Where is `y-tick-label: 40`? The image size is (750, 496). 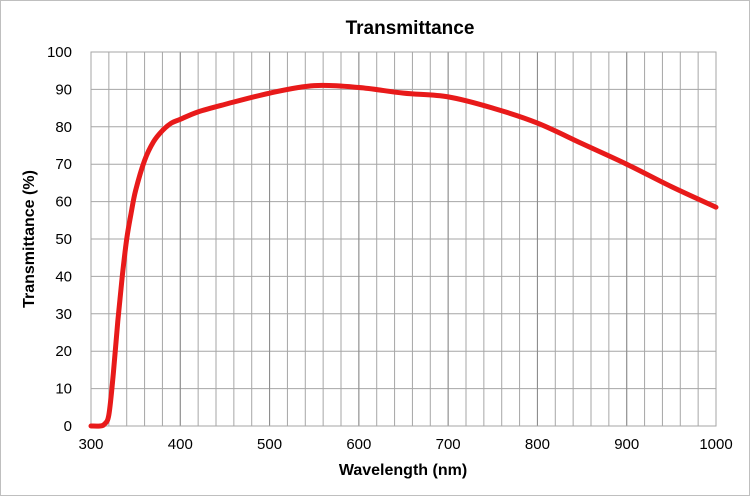
y-tick-label: 40 is located at coordinates (63, 276).